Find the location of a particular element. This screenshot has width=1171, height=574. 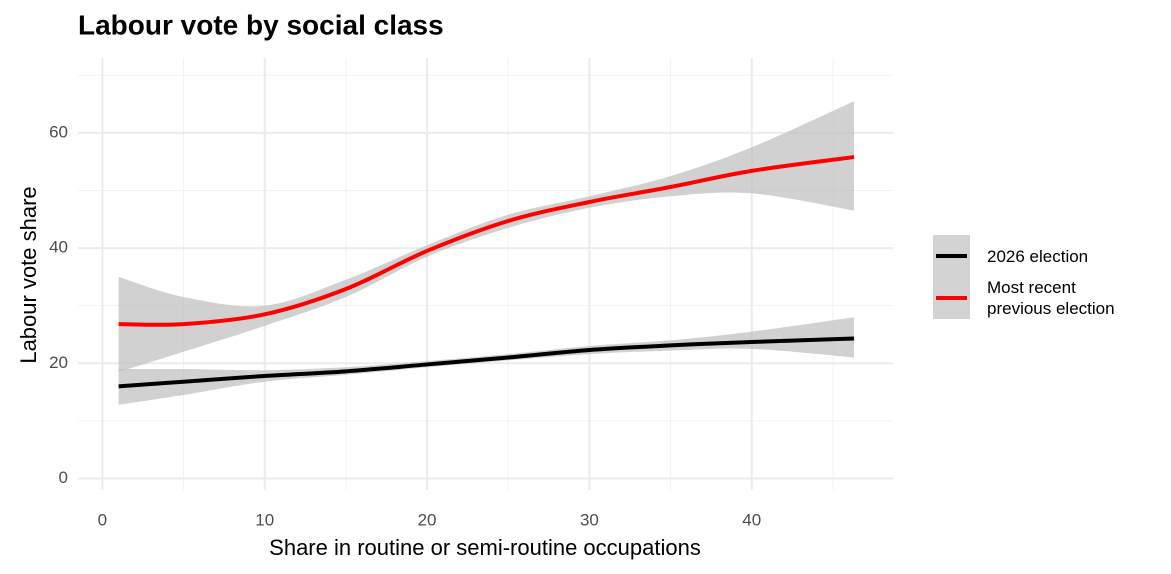

legend-label: Most recent previous election is located at coordinates (1051, 298).